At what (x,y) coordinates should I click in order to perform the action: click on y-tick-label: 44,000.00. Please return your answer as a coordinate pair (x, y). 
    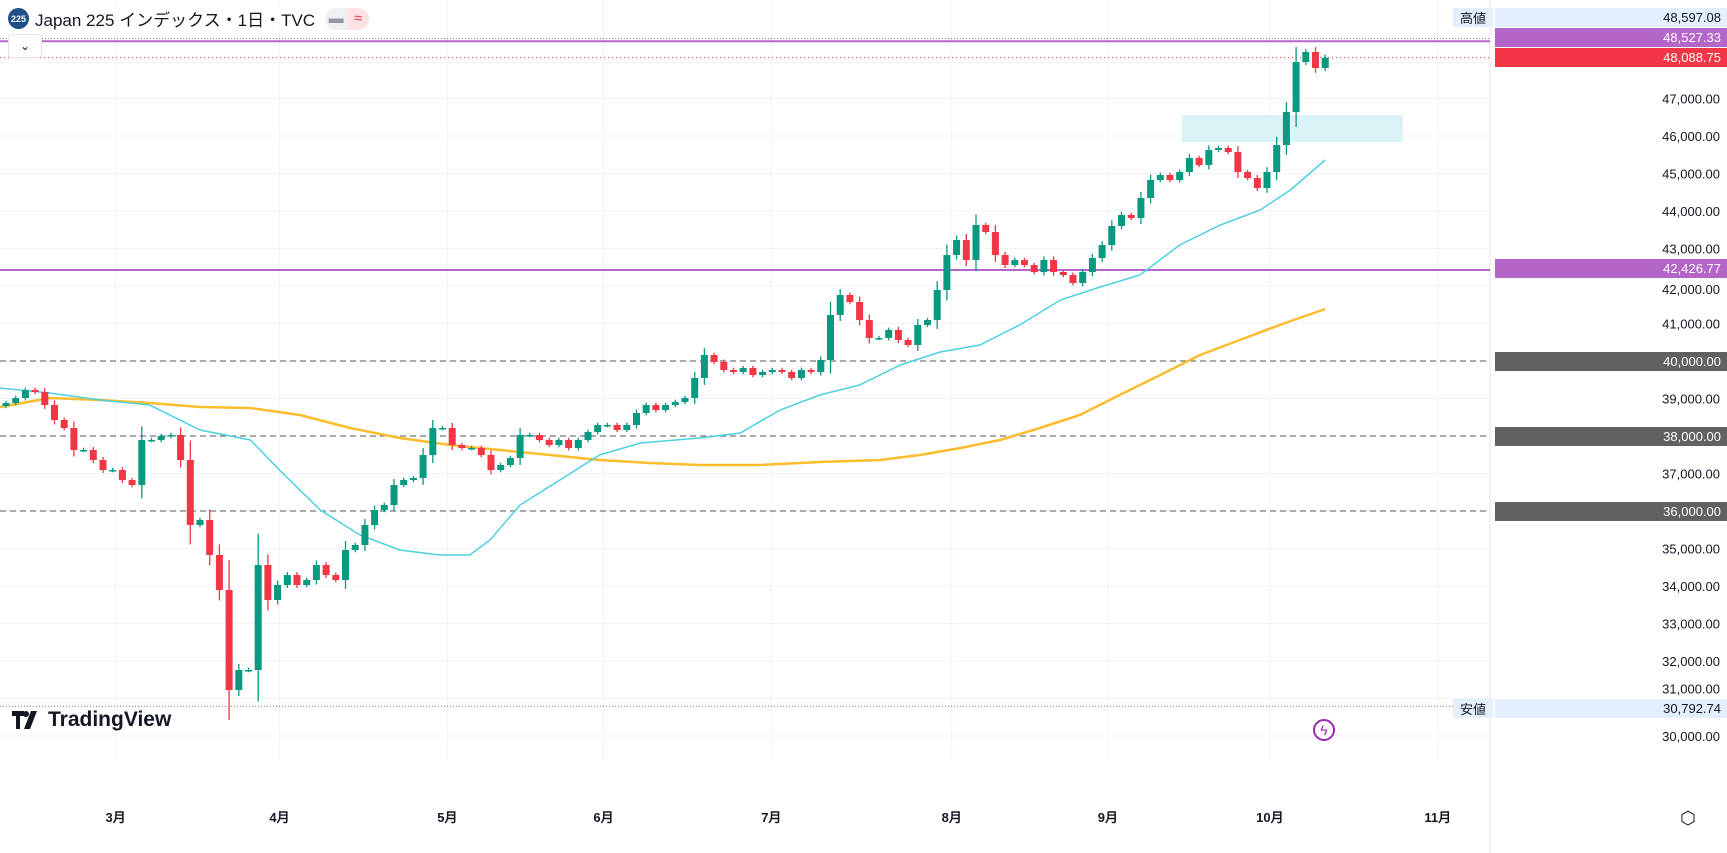
    Looking at the image, I should click on (1691, 211).